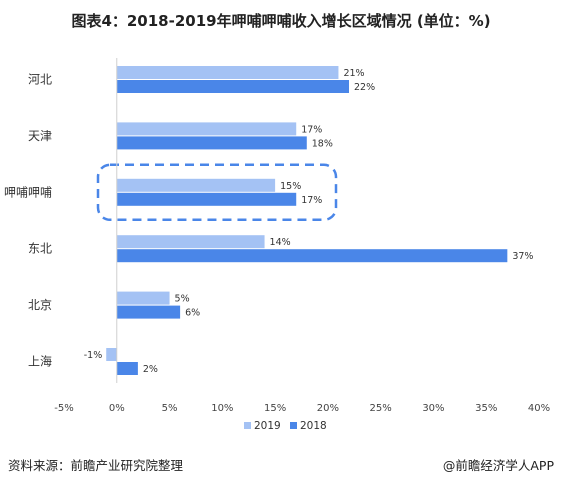 This screenshot has height=484, width=562. What do you see at coordinates (290, 186) in the screenshot?
I see `data-label: 15%` at bounding box center [290, 186].